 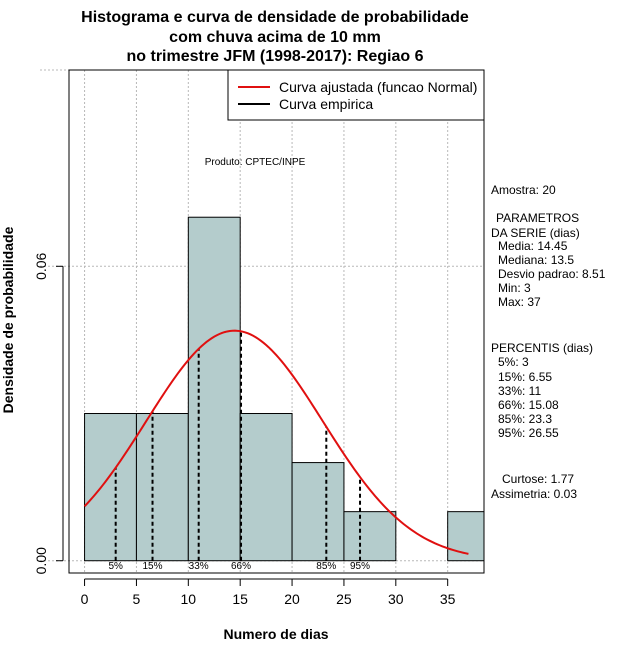 What do you see at coordinates (519, 391) in the screenshot?
I see `stat-p33: 33%: 11` at bounding box center [519, 391].